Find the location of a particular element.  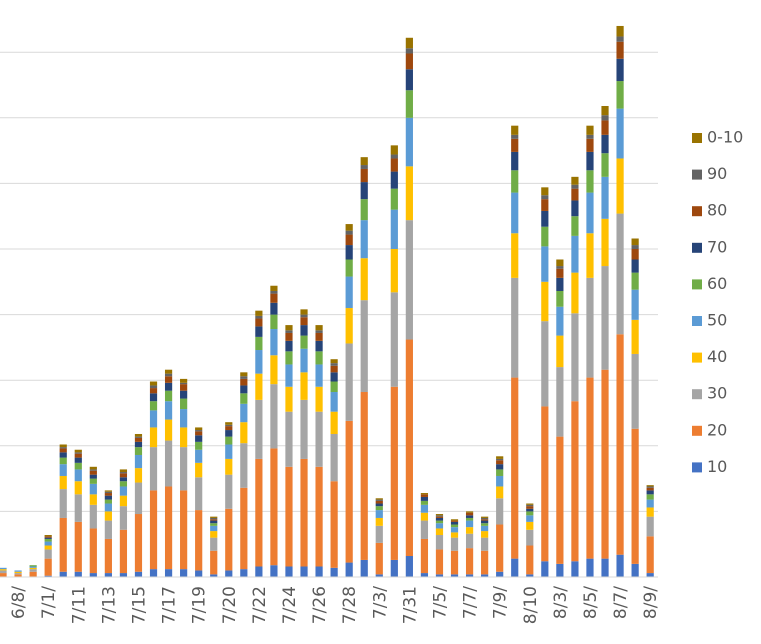

x-tick-label: 7/22 is located at coordinates (260, 605).